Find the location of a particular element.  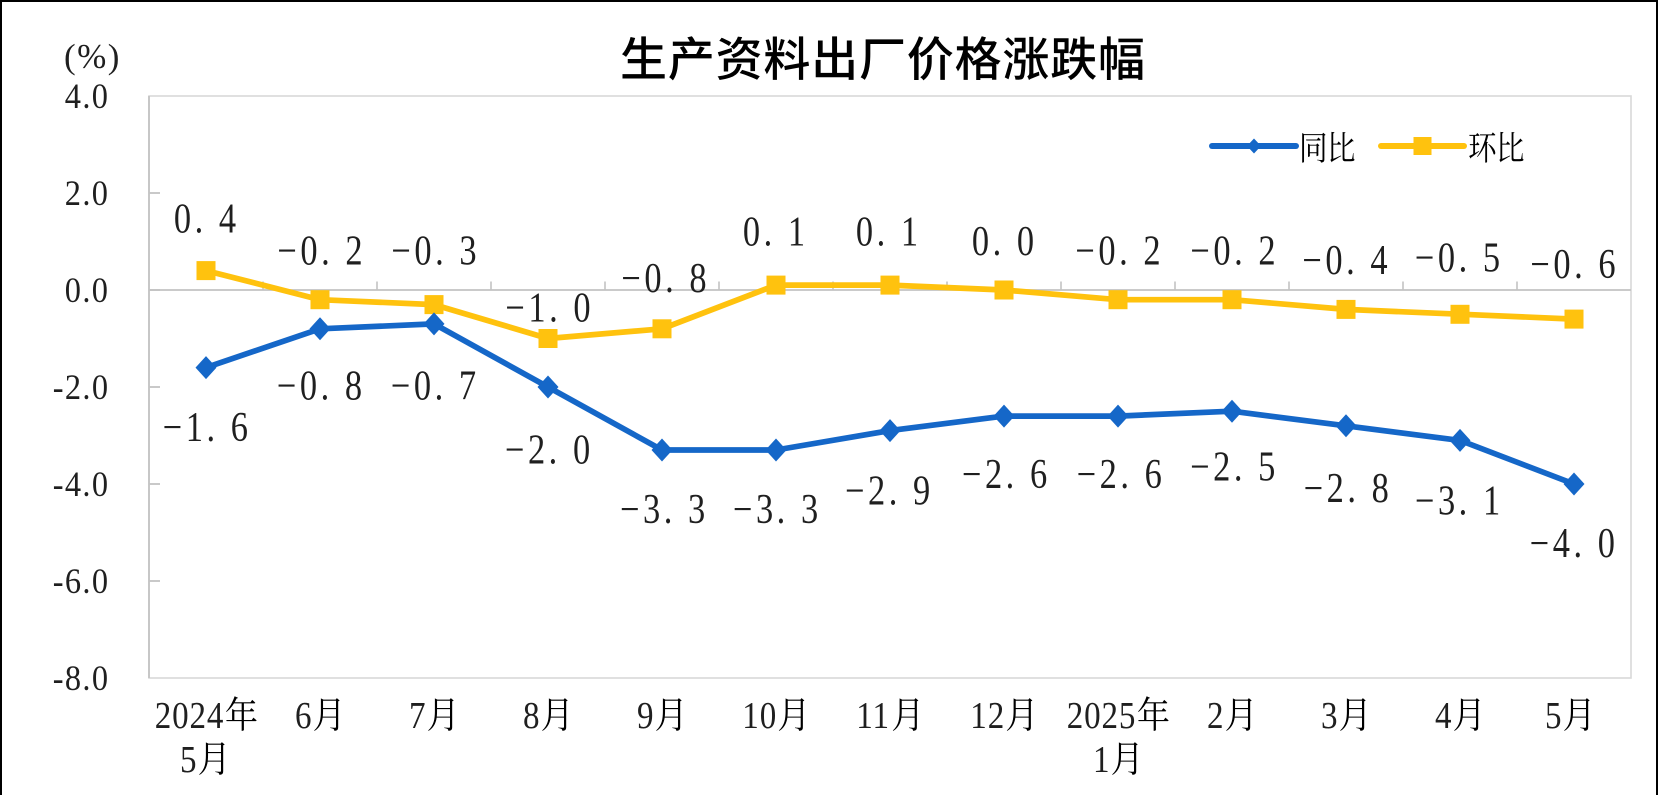

svg-text: -4.0 is located at coordinates (81, 484).